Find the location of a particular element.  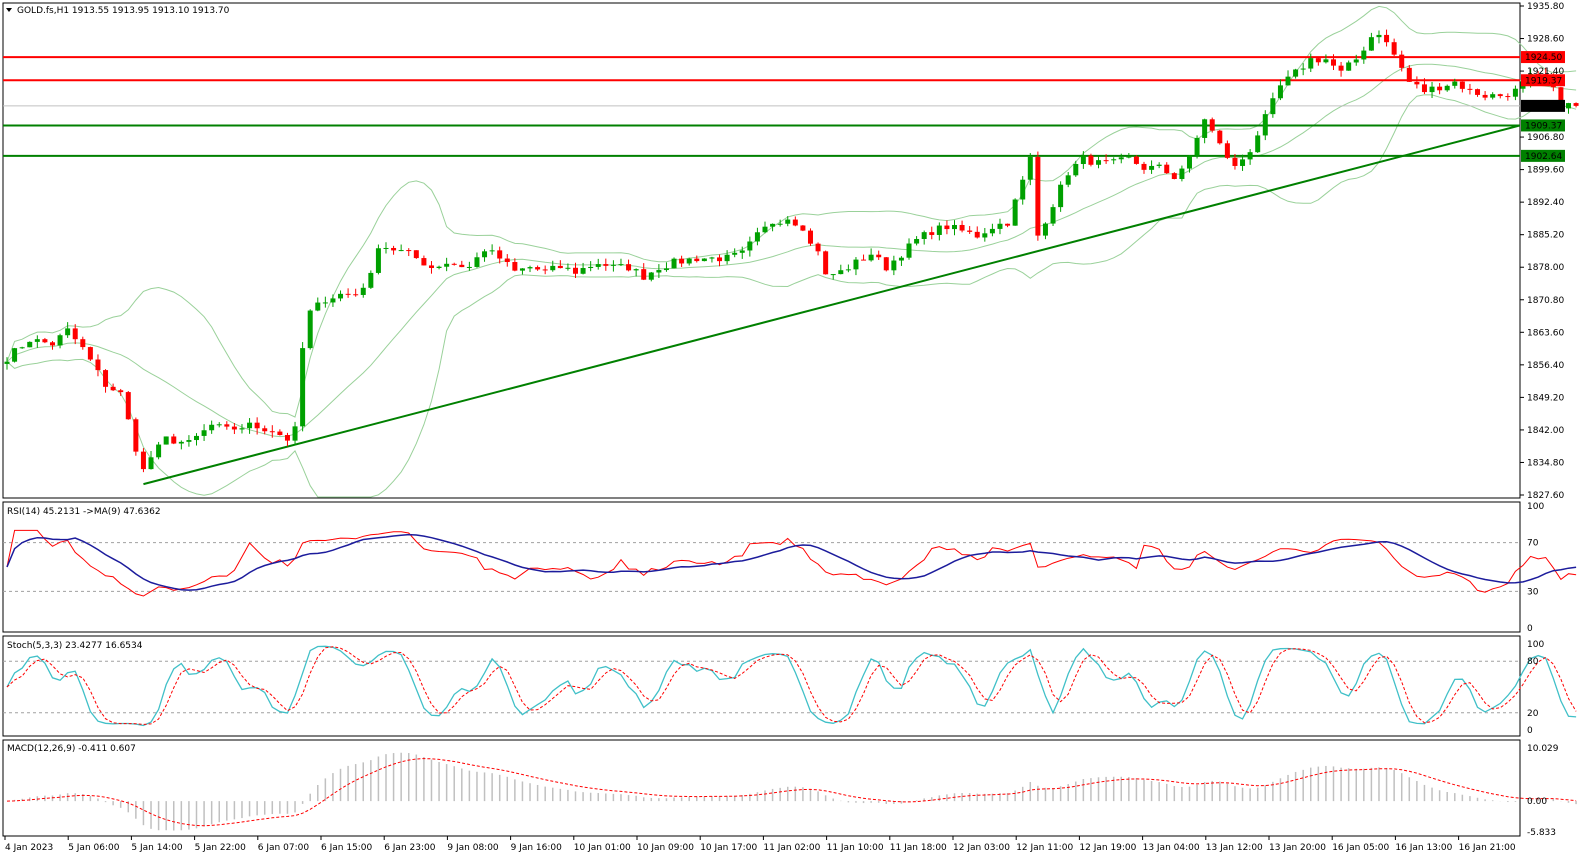

symbol-dropdown-icon is located at coordinates (9, 10).